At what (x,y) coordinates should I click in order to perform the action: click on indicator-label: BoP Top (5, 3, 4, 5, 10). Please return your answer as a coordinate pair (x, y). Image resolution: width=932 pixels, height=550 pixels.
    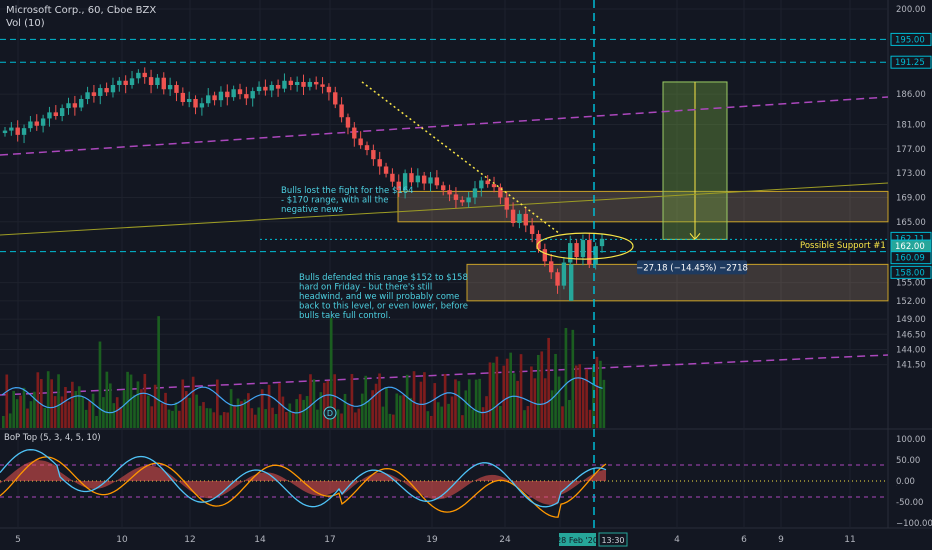
    Looking at the image, I should click on (52, 438).